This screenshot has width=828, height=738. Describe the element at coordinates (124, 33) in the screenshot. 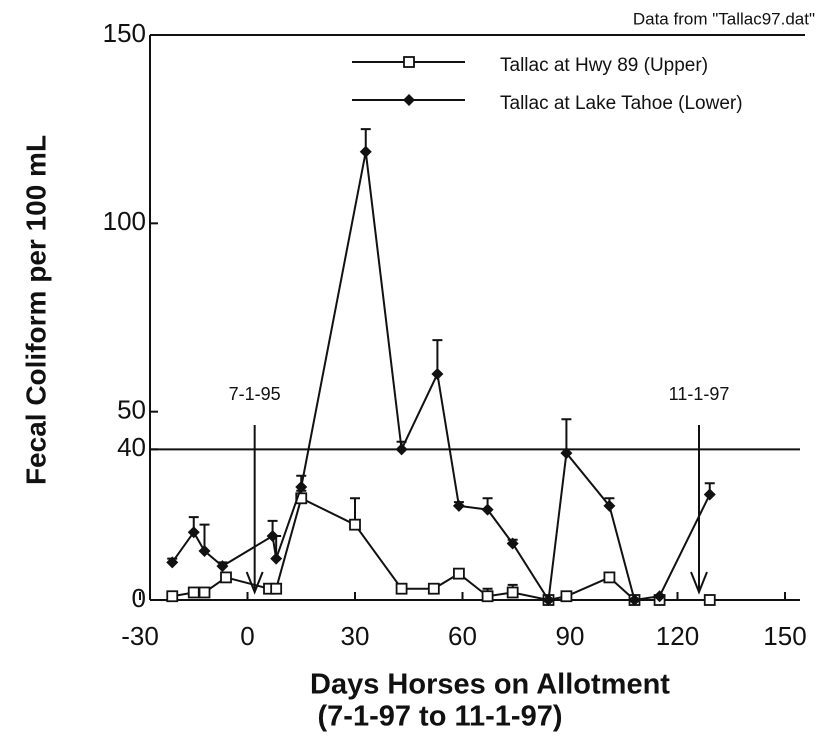

I see `y-tick-label: 150` at that location.